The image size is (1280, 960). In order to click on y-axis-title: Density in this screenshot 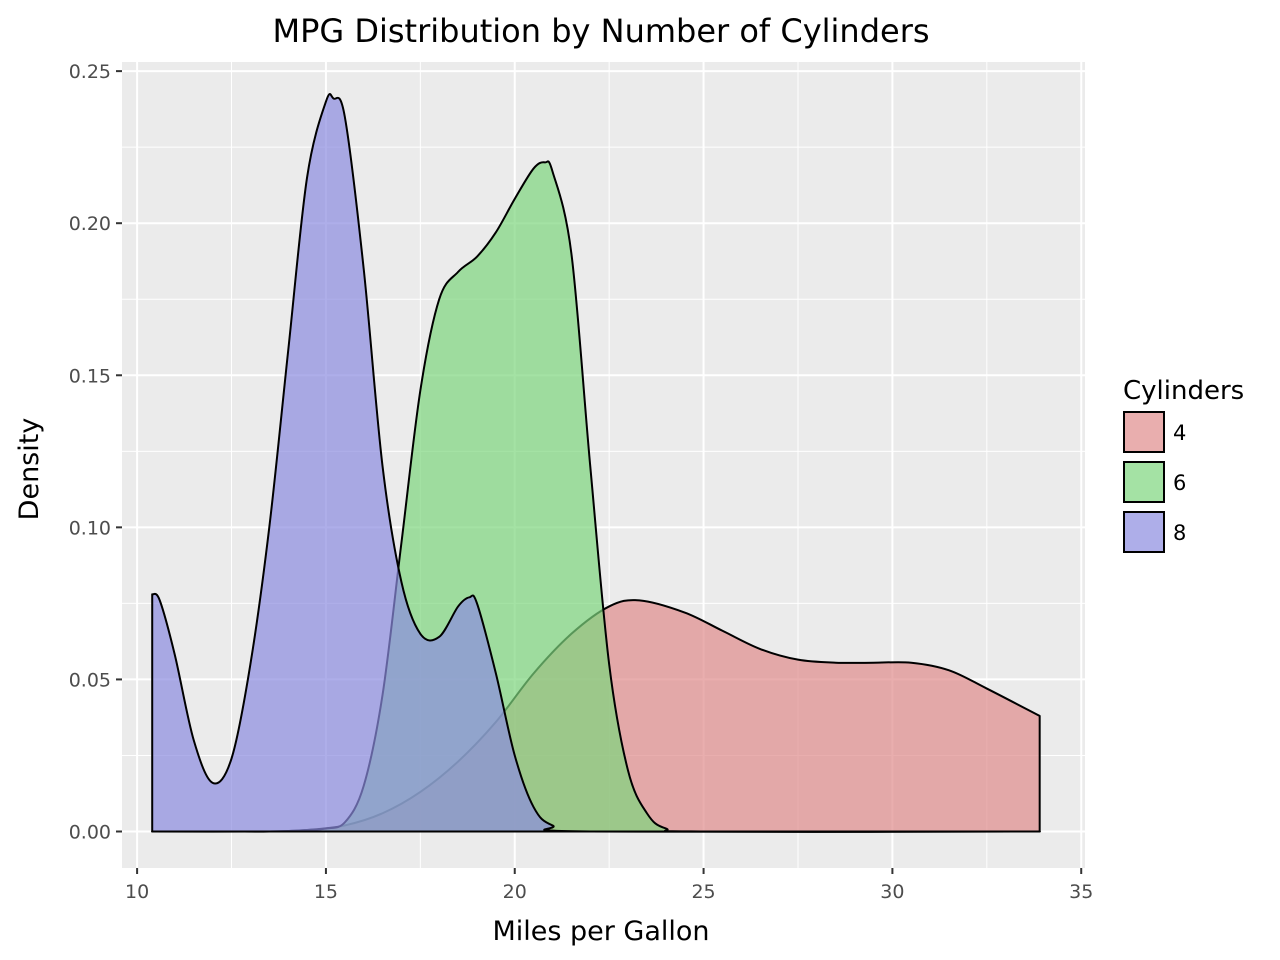, I will do `click(29, 469)`.